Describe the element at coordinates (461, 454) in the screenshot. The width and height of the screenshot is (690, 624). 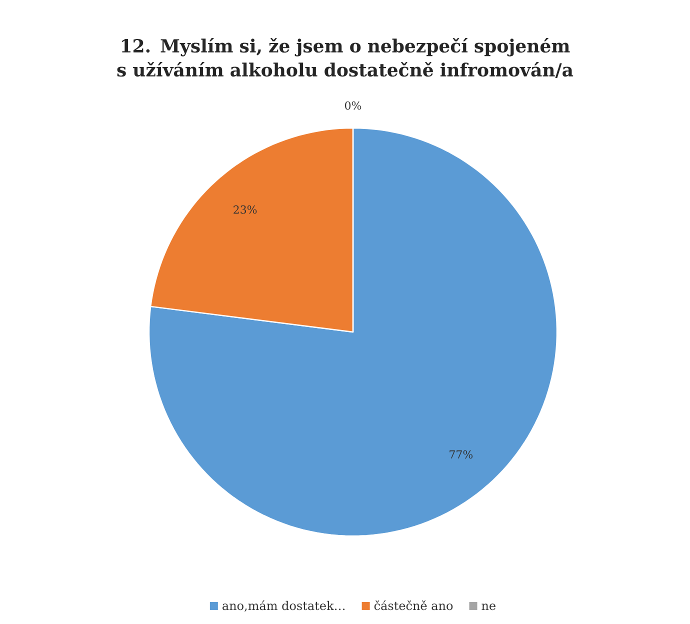
I see `data-label: 77%` at that location.